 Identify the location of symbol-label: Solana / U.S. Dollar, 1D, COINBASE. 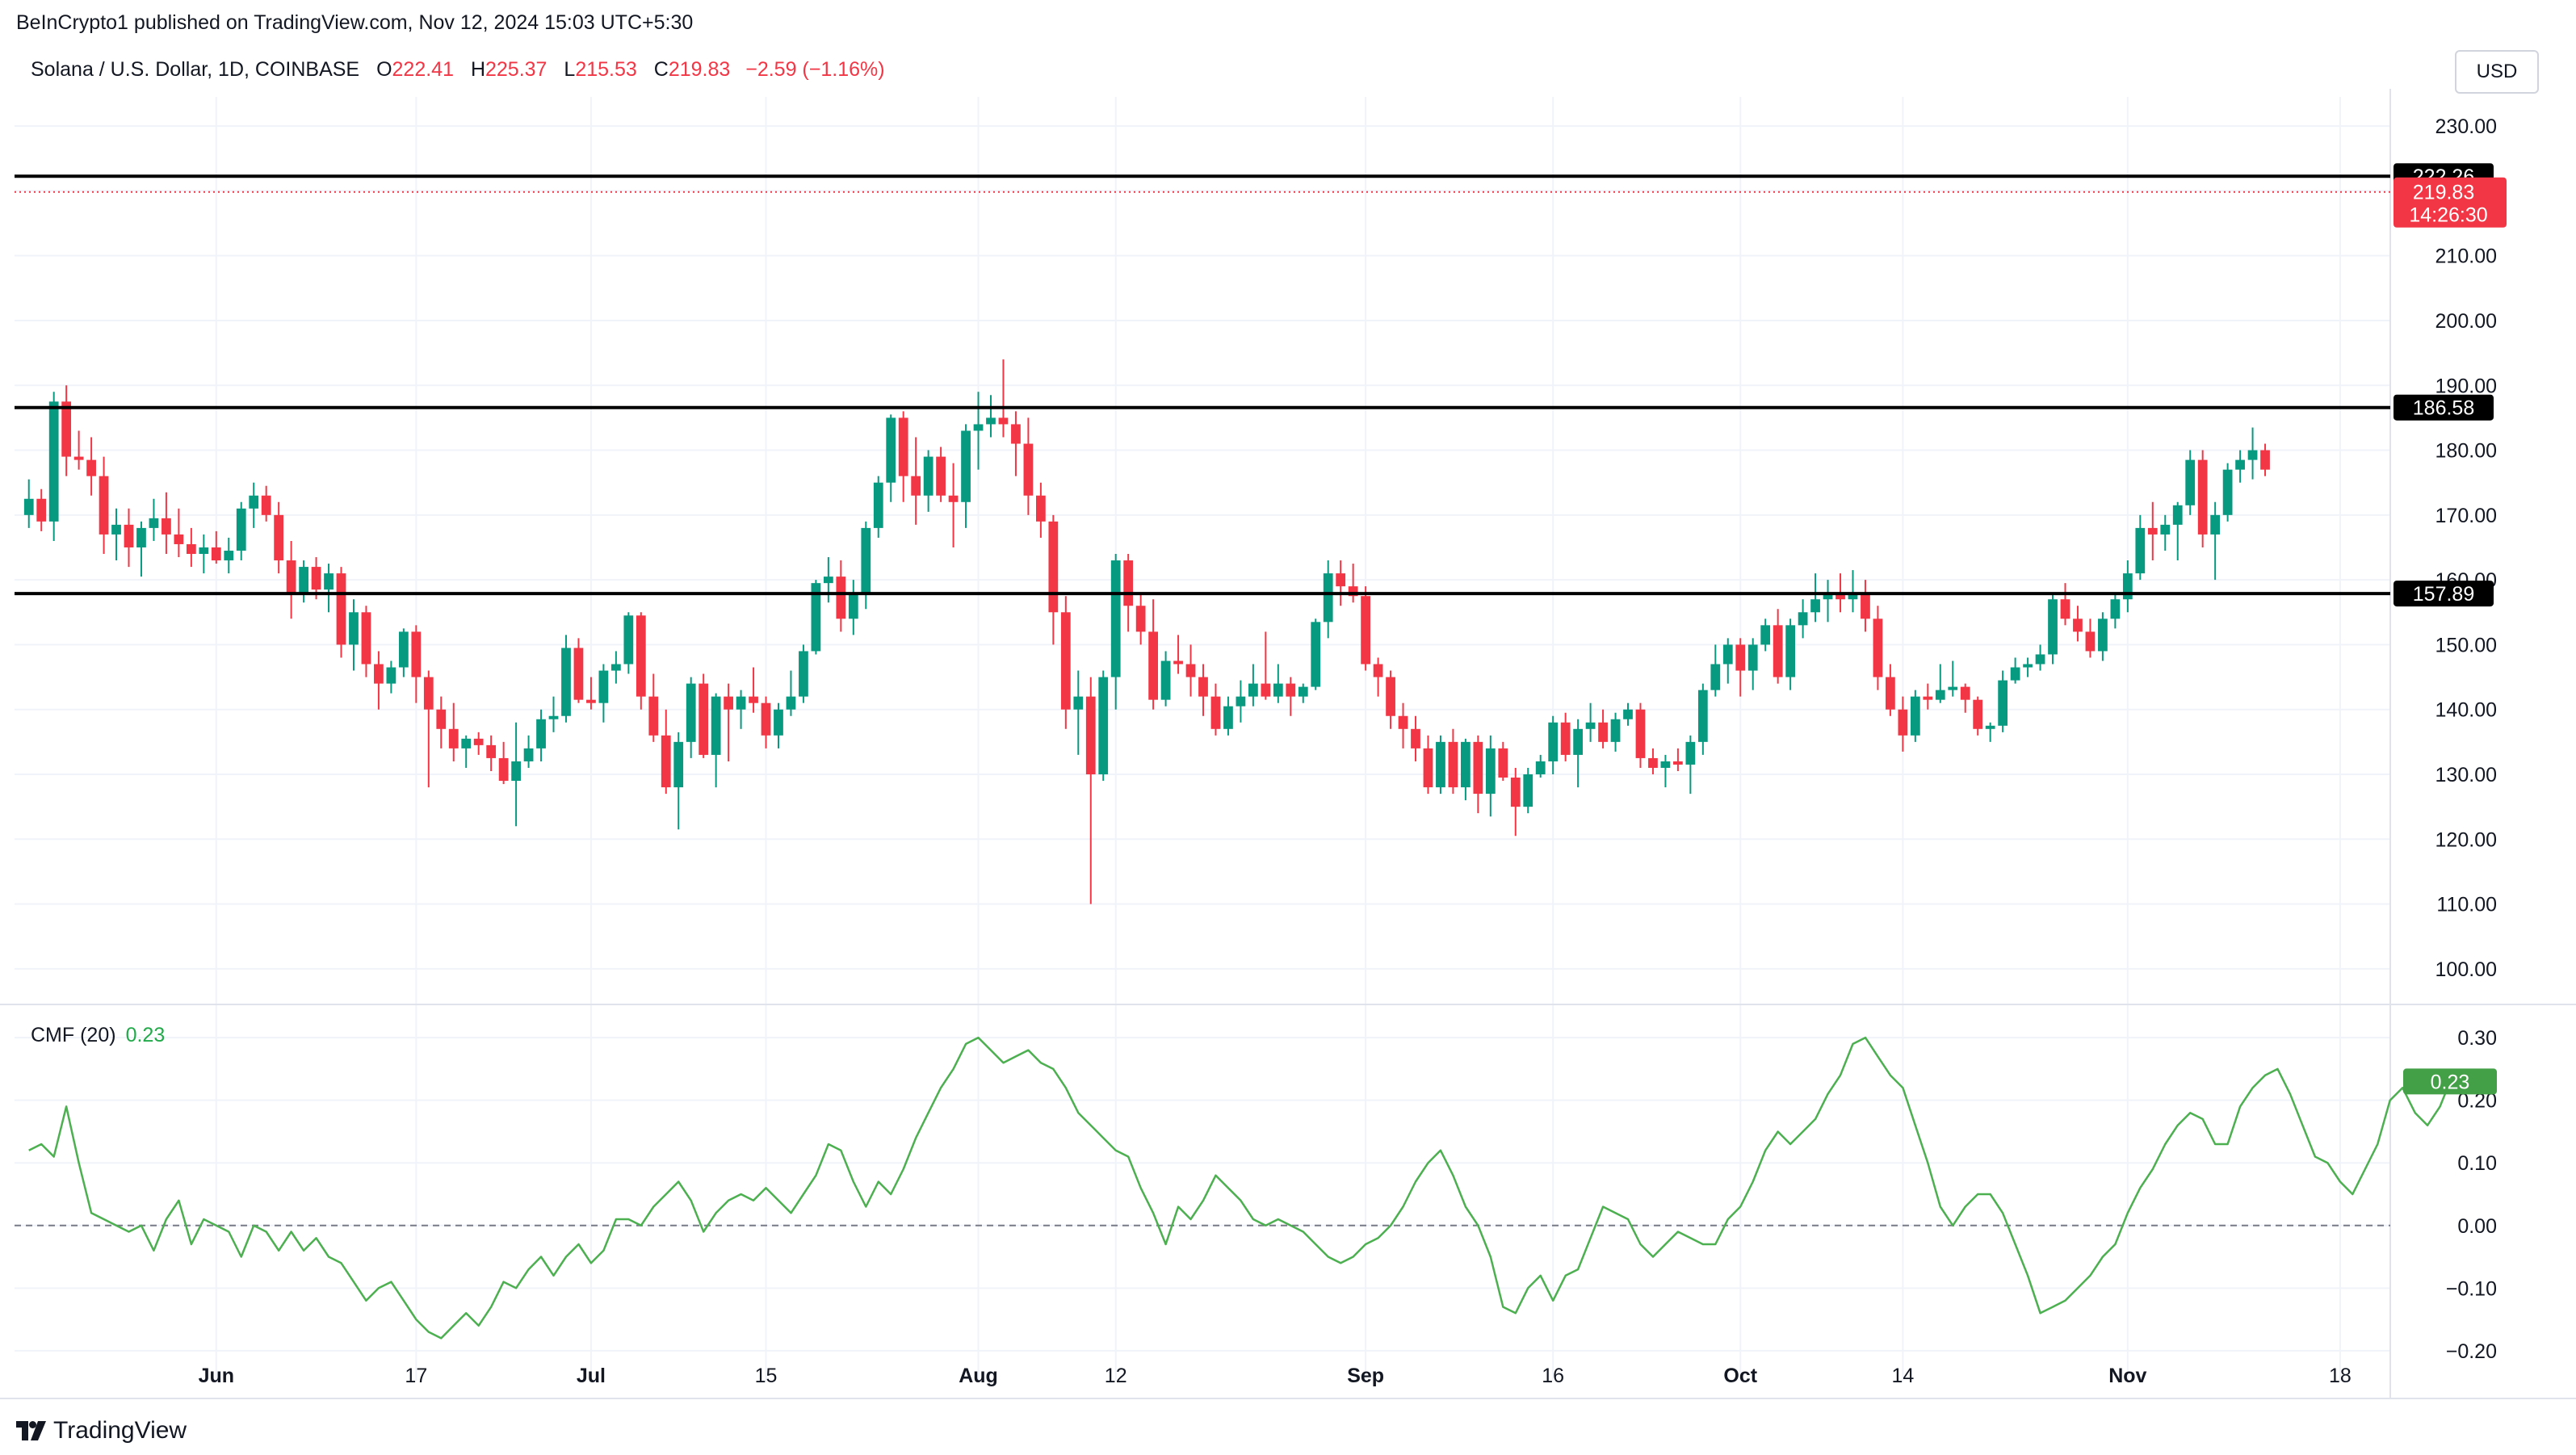
(195, 69).